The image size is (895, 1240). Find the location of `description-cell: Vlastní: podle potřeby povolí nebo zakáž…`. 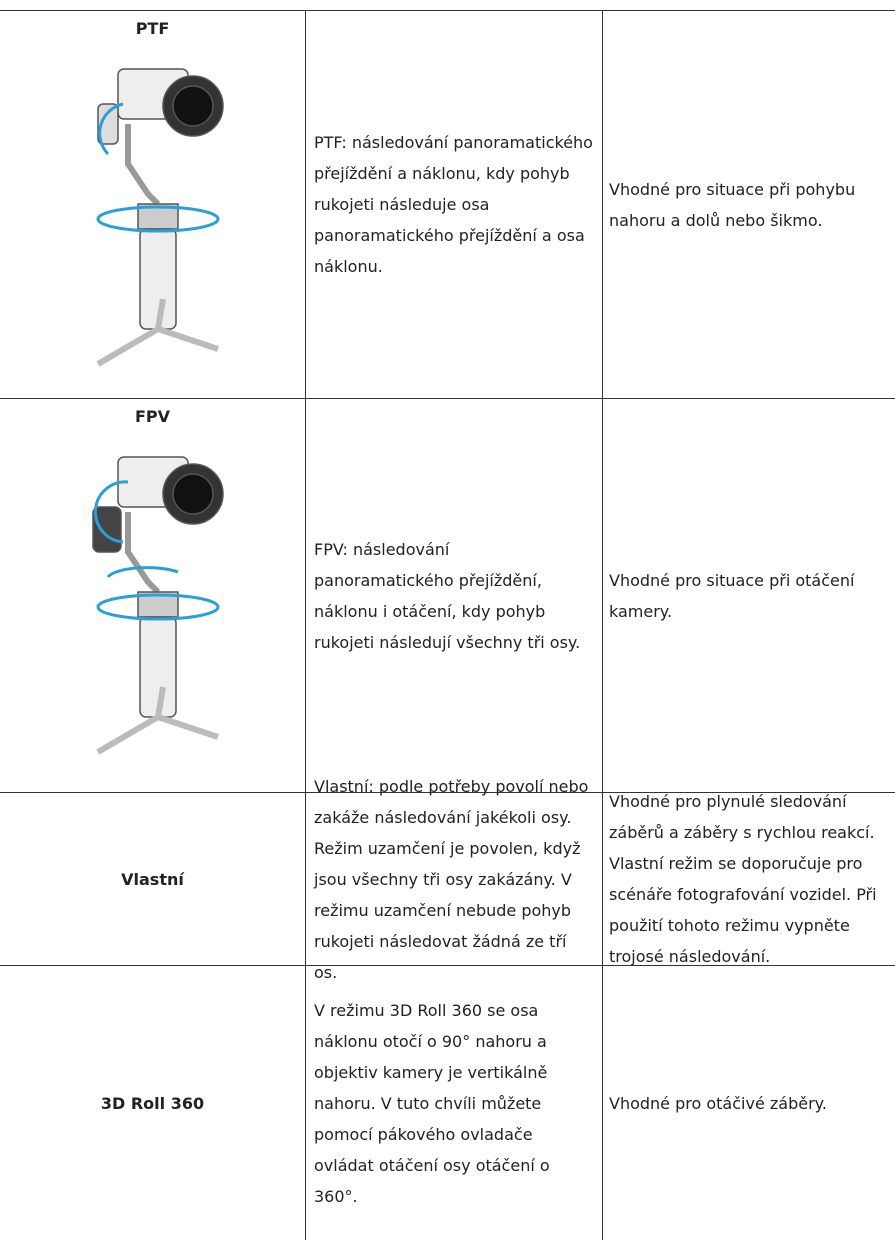

description-cell: Vlastní: podle potřeby povolí nebo zakáž… is located at coordinates (453, 879).